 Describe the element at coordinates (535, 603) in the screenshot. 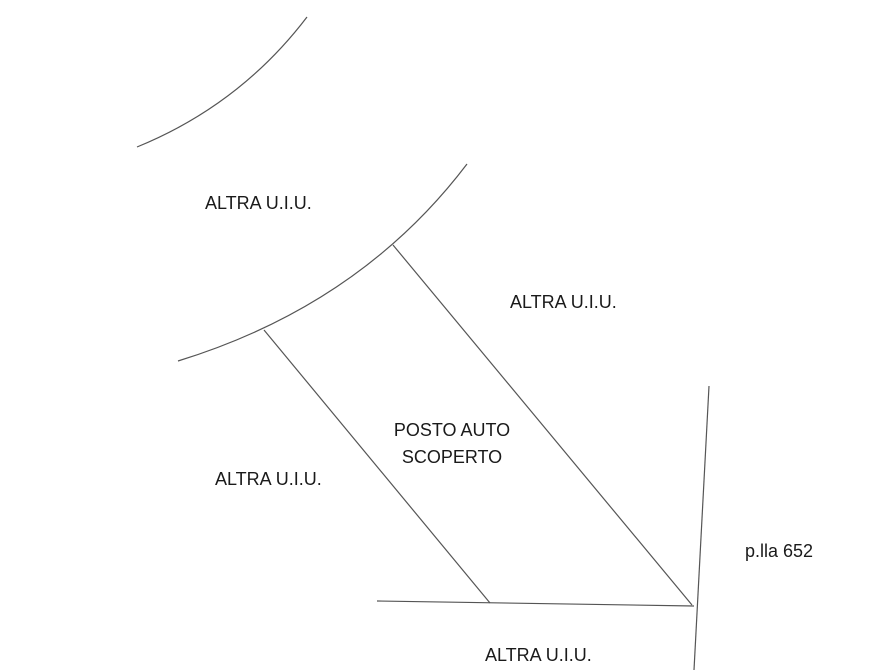

I see `bottom-boundary` at that location.